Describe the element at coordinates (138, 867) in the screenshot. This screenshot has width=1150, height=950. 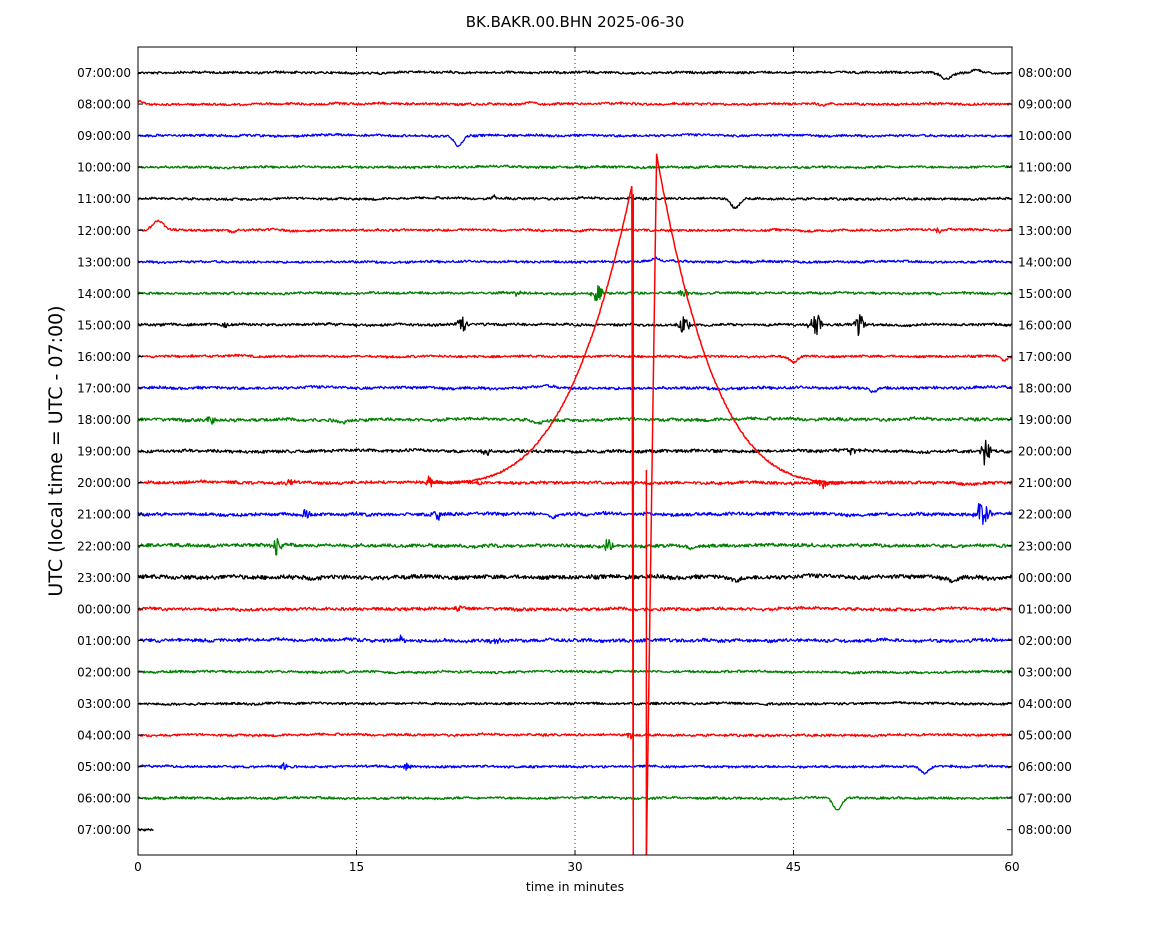
I see `x-tick-label-0: 0` at that location.